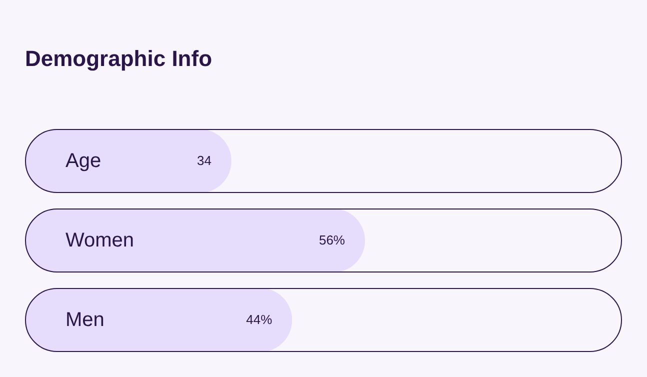 The height and width of the screenshot is (377, 647). What do you see at coordinates (118, 58) in the screenshot?
I see `chart-title: Demographic Info` at bounding box center [118, 58].